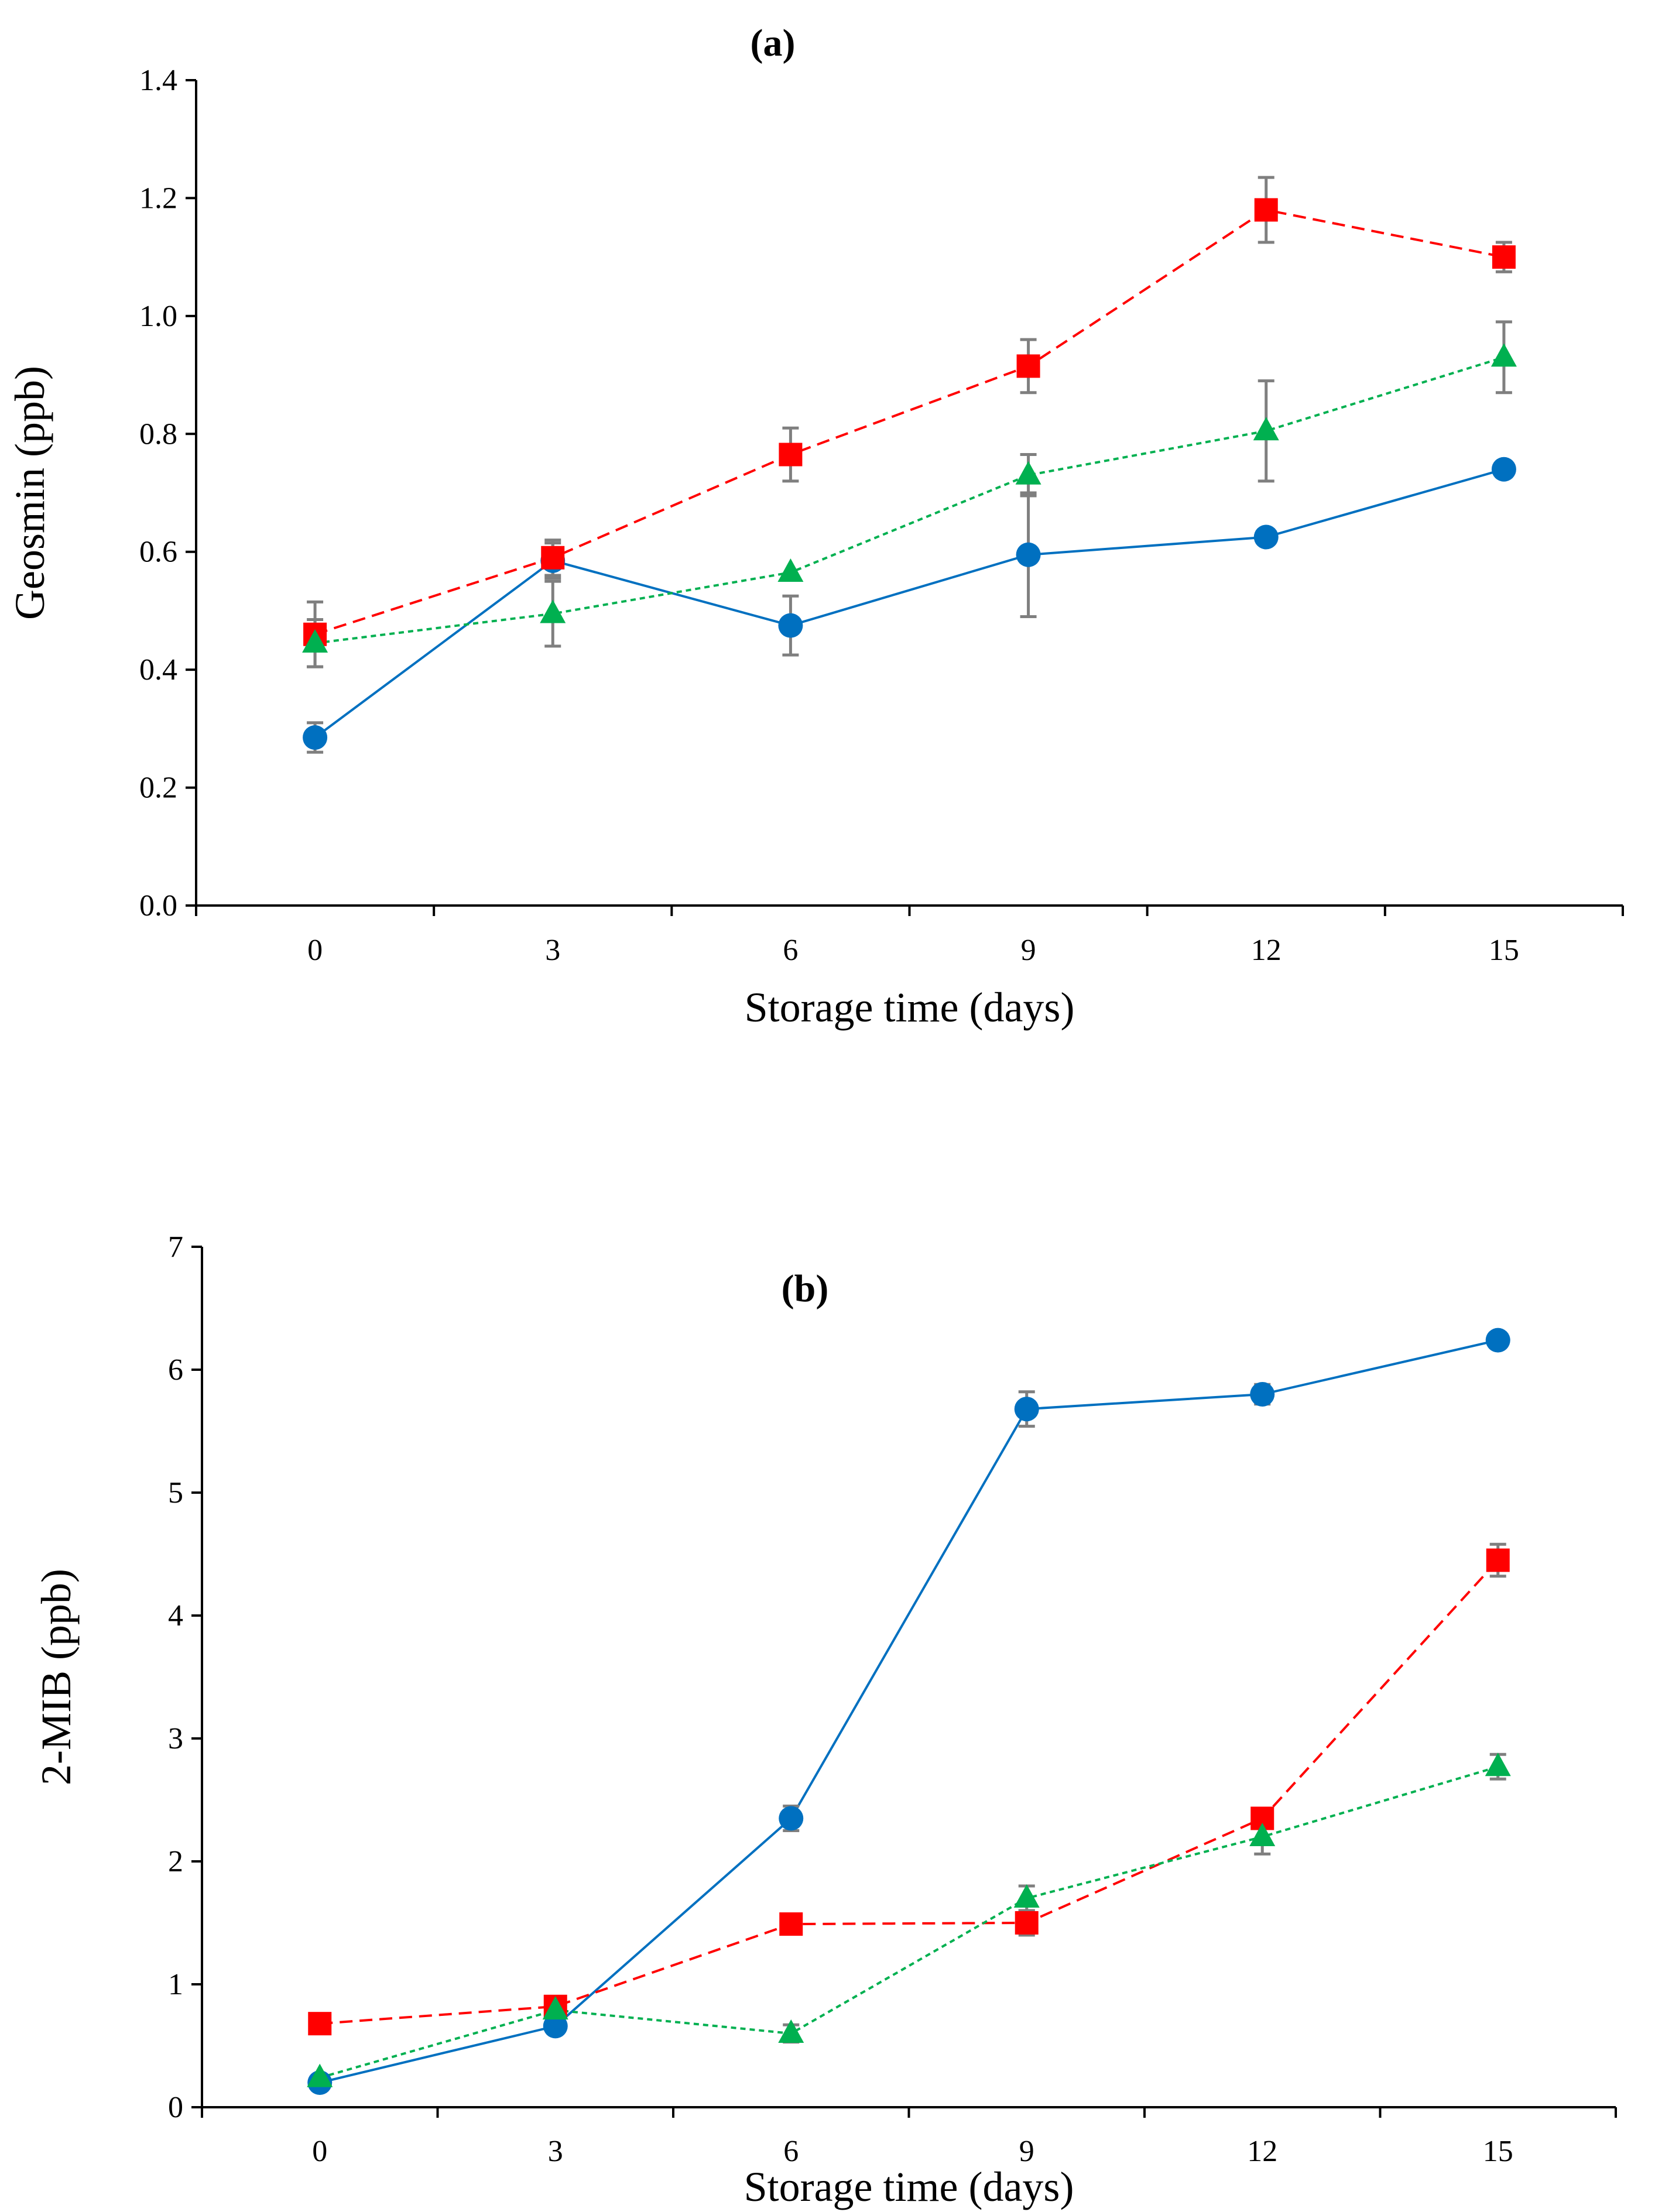 The width and height of the screenshot is (1655, 2212). Describe the element at coordinates (56, 1677) in the screenshot. I see `chart-b-y-axis-title: 2-MIB (ppb)` at that location.